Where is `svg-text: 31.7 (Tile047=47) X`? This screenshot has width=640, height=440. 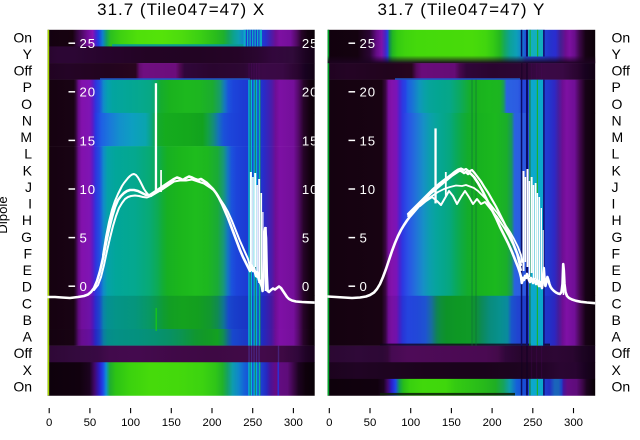
svg-text: 31.7 (Tile047=47) X is located at coordinates (181, 9).